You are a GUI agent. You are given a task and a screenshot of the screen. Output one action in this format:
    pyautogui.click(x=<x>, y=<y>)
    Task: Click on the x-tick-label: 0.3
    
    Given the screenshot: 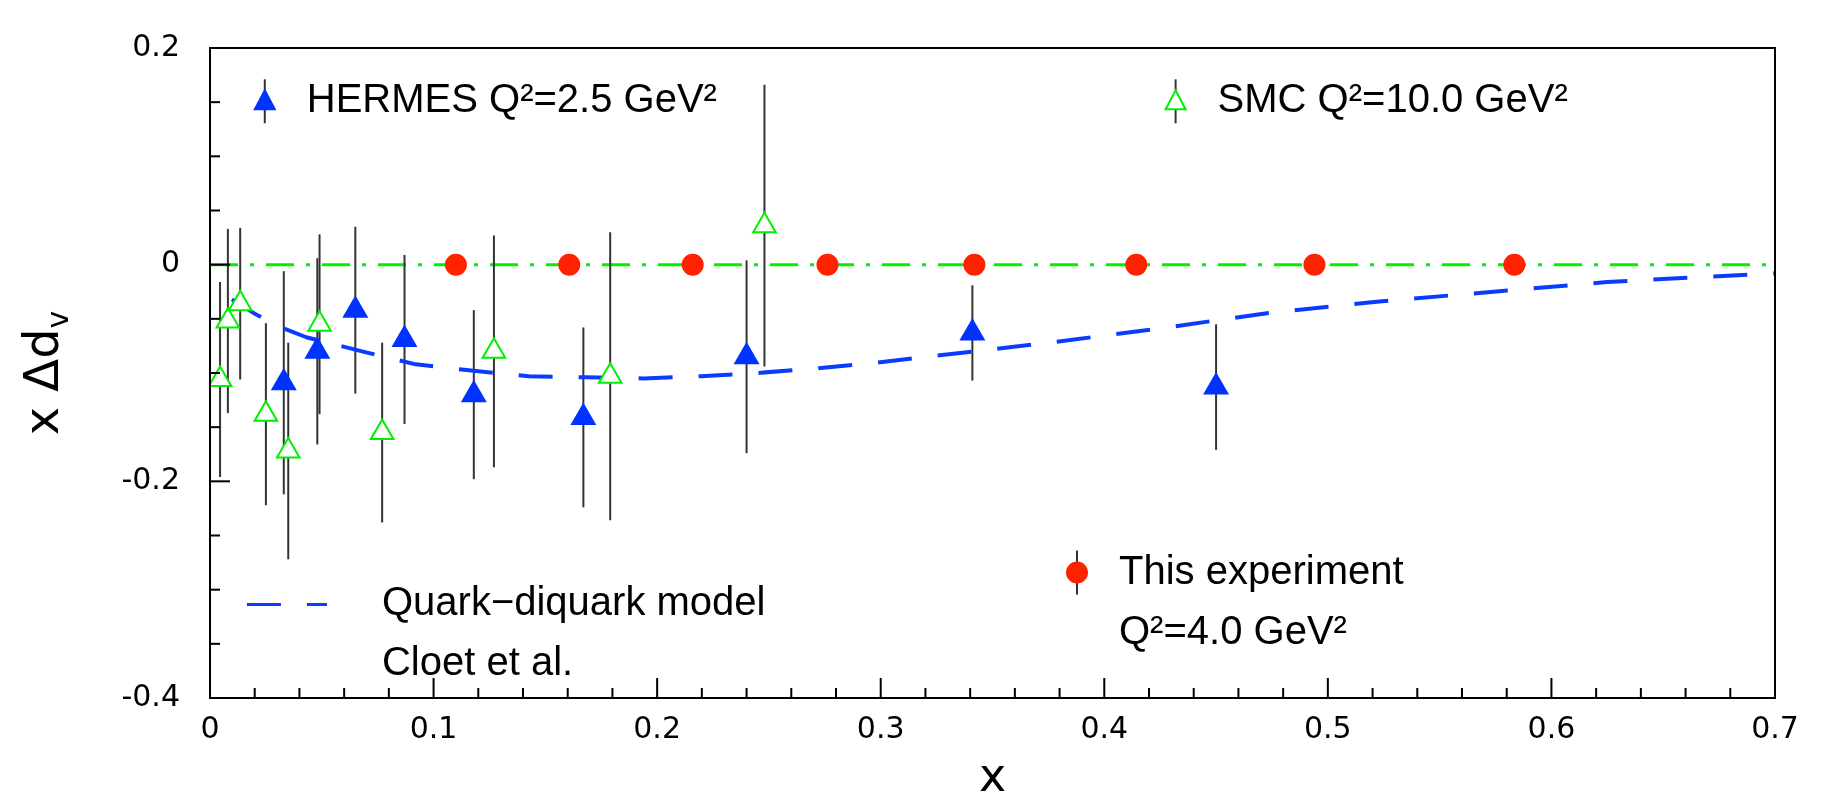 What is the action you would take?
    pyautogui.click(x=880, y=727)
    